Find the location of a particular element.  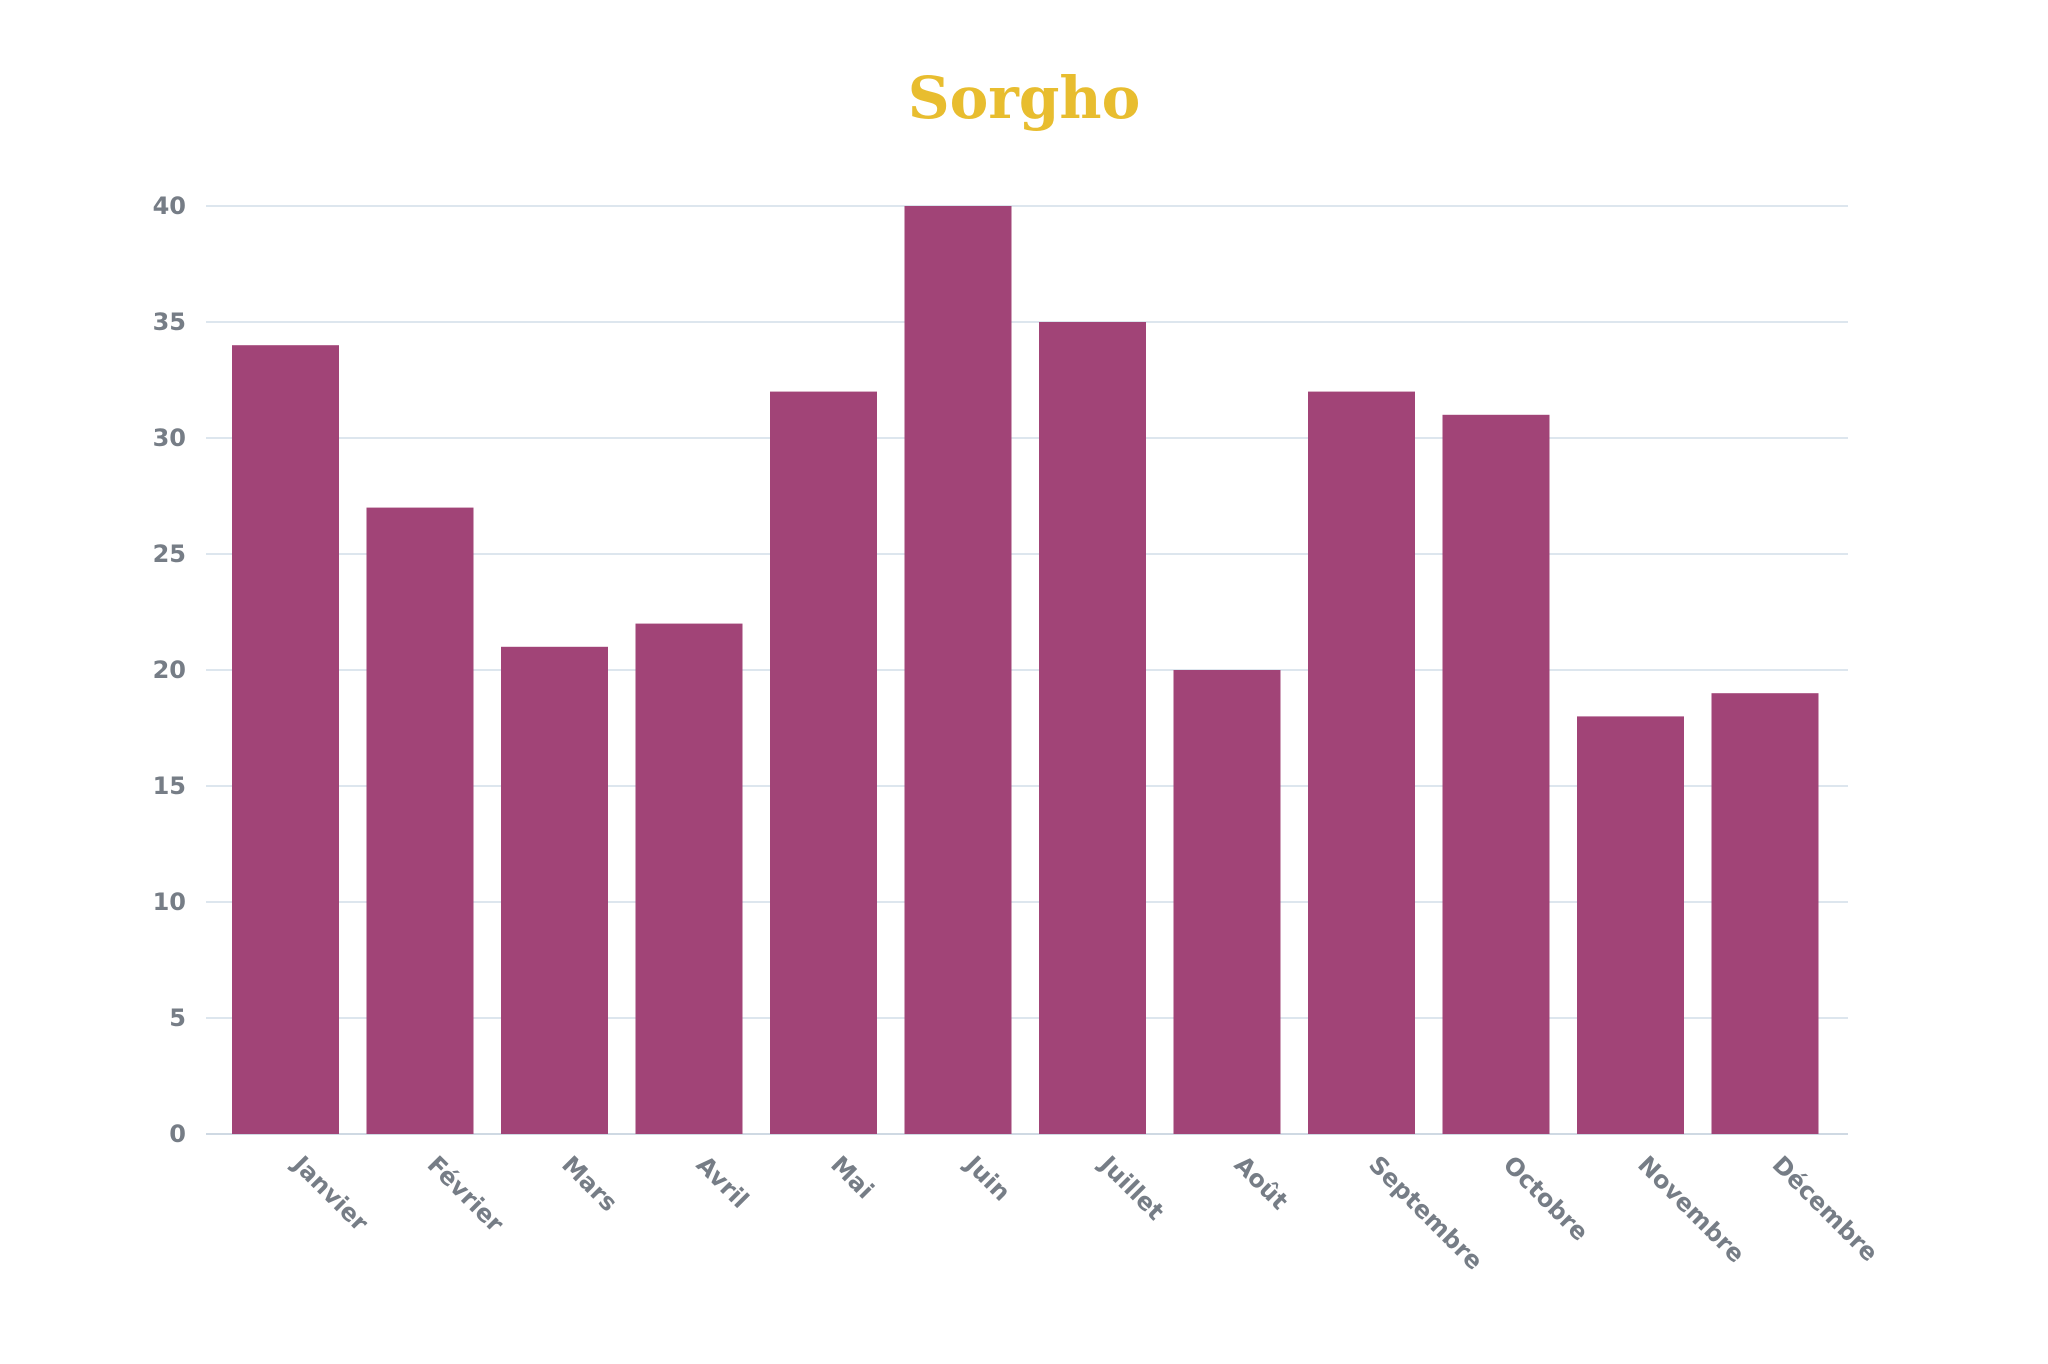

x-tick-label: Janvier is located at coordinates (330, 1193).